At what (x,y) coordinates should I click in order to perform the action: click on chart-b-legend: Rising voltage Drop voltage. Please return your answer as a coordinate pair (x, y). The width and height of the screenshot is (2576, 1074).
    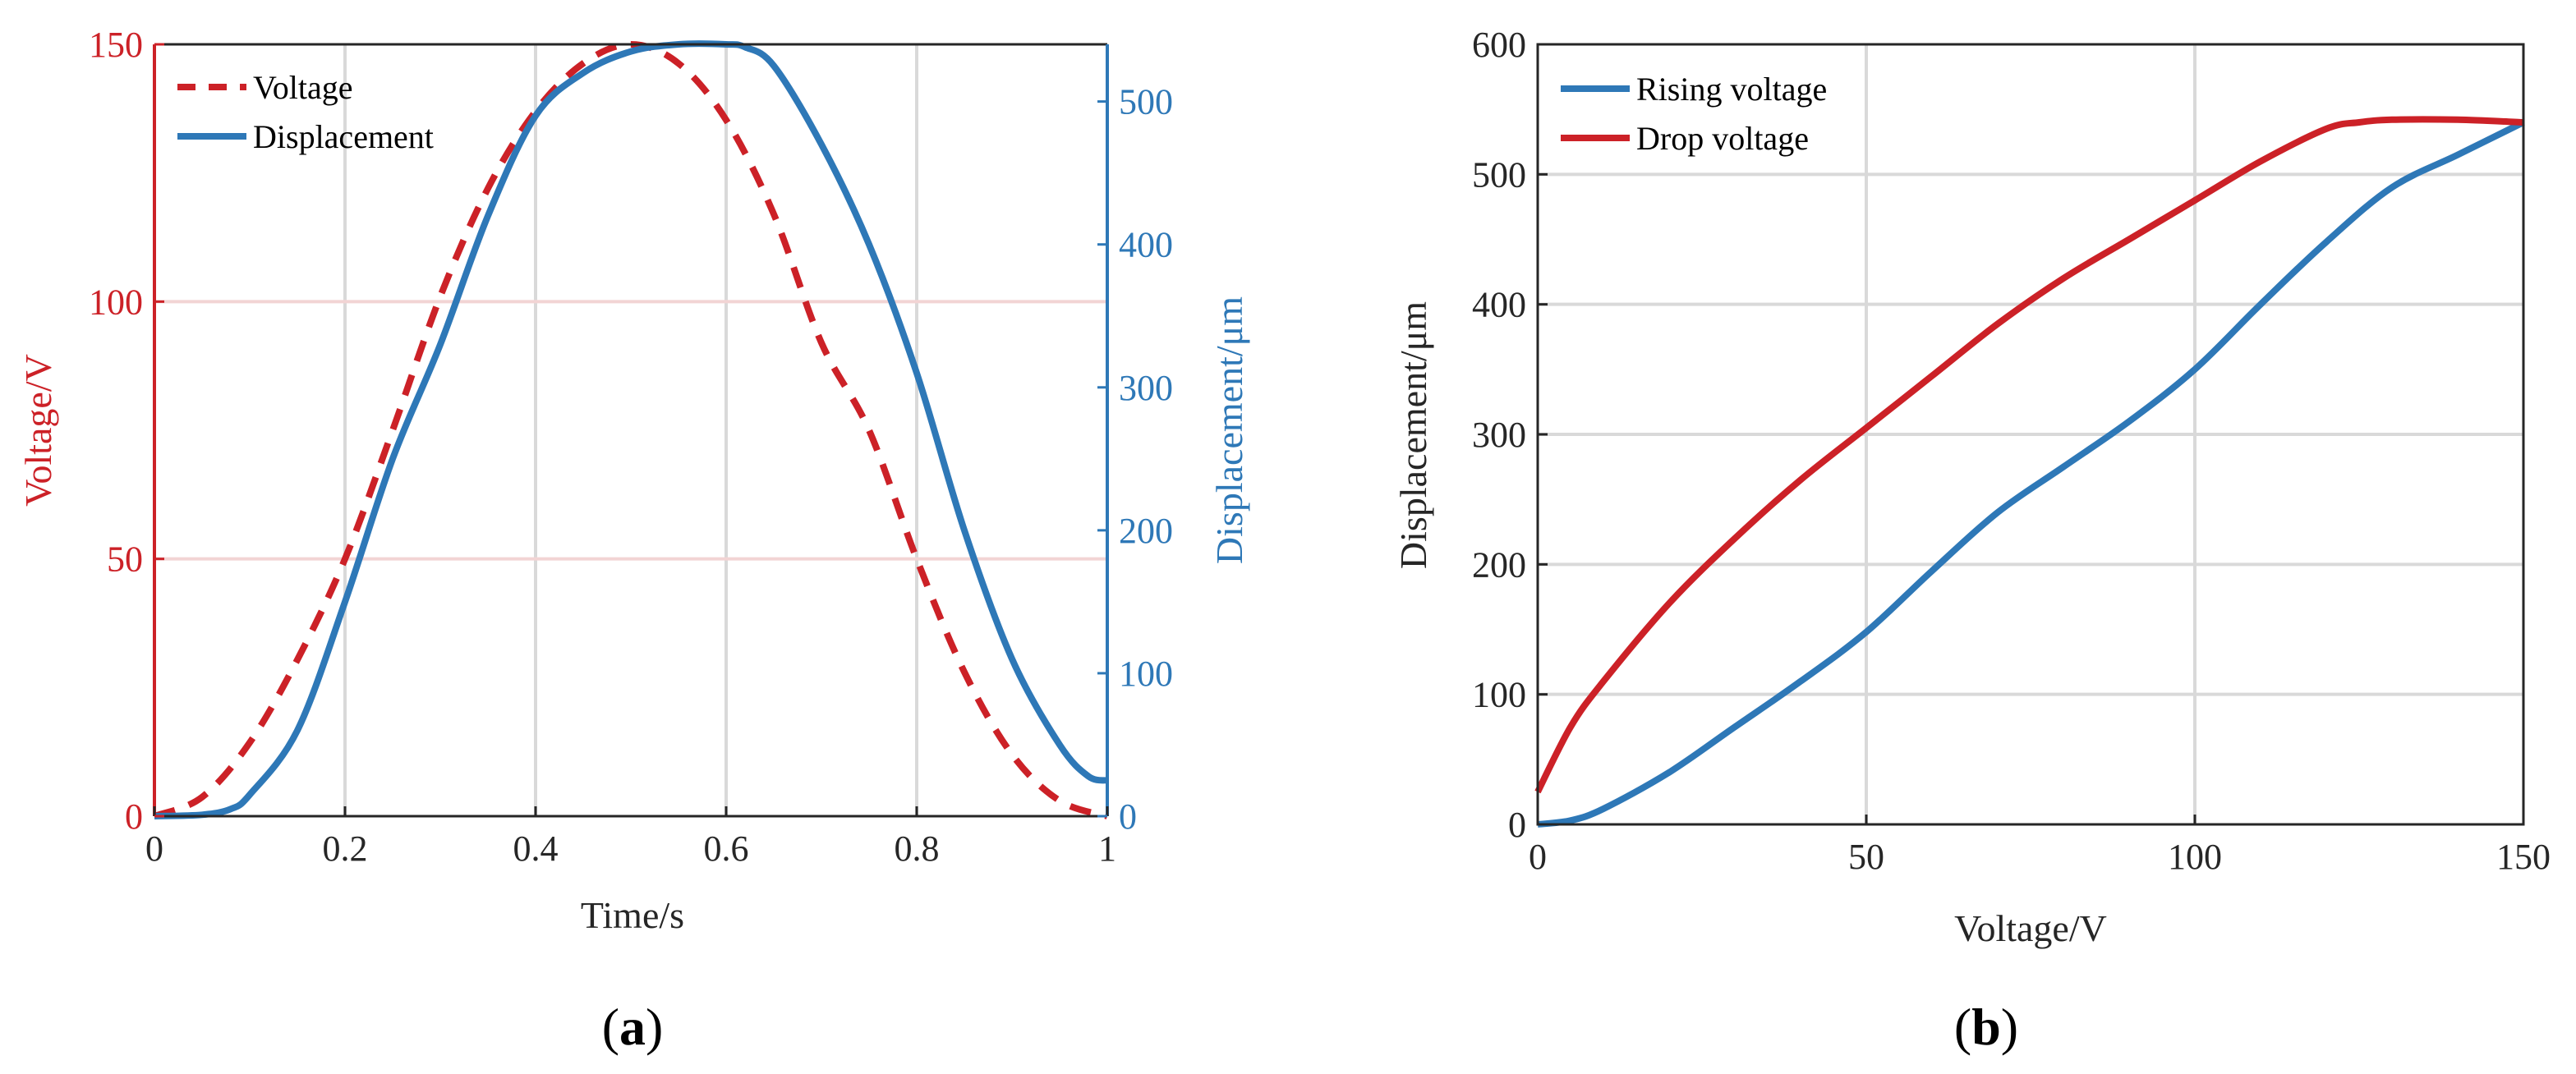
    Looking at the image, I should click on (1694, 114).